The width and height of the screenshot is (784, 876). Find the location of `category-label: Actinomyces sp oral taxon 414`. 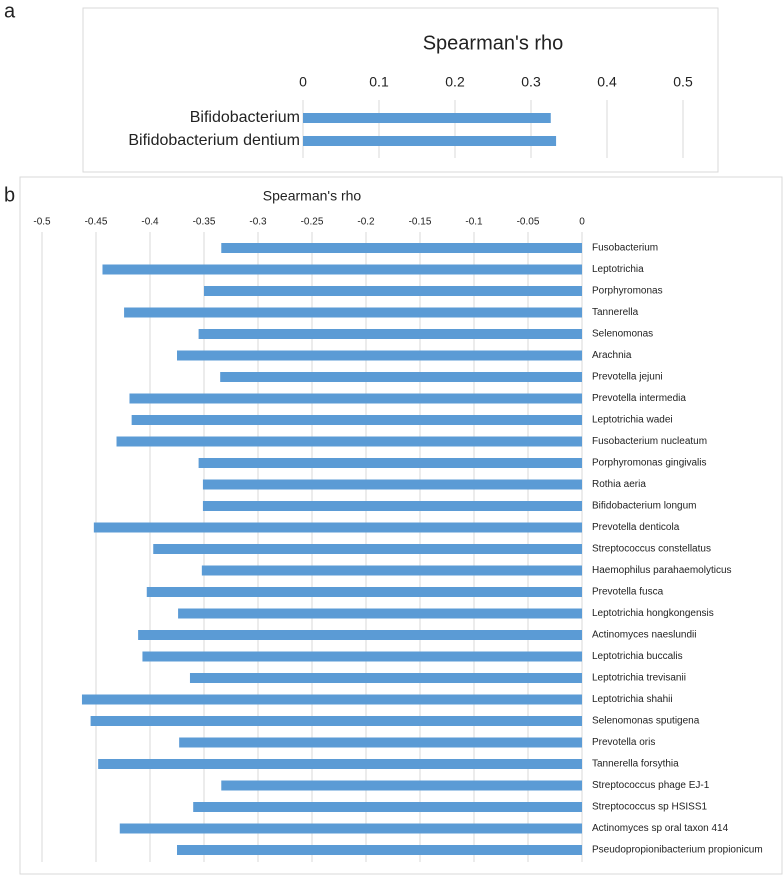

category-label: Actinomyces sp oral taxon 414 is located at coordinates (660, 828).